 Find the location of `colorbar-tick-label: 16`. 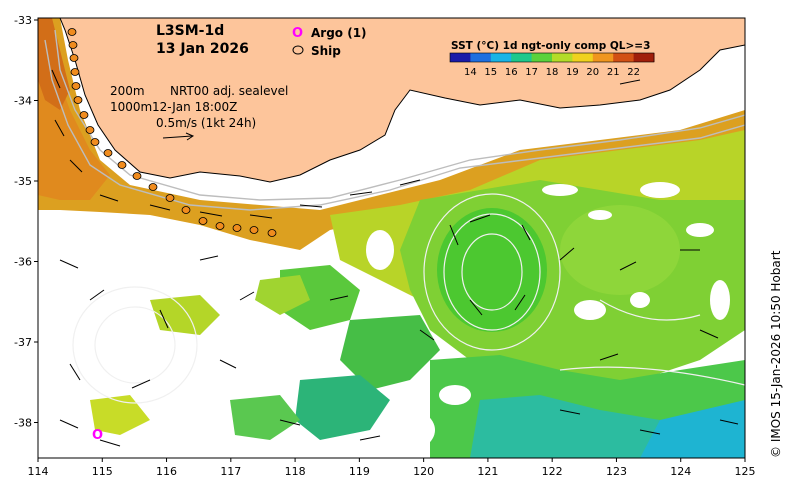

colorbar-tick-label: 16 is located at coordinates (511, 72).